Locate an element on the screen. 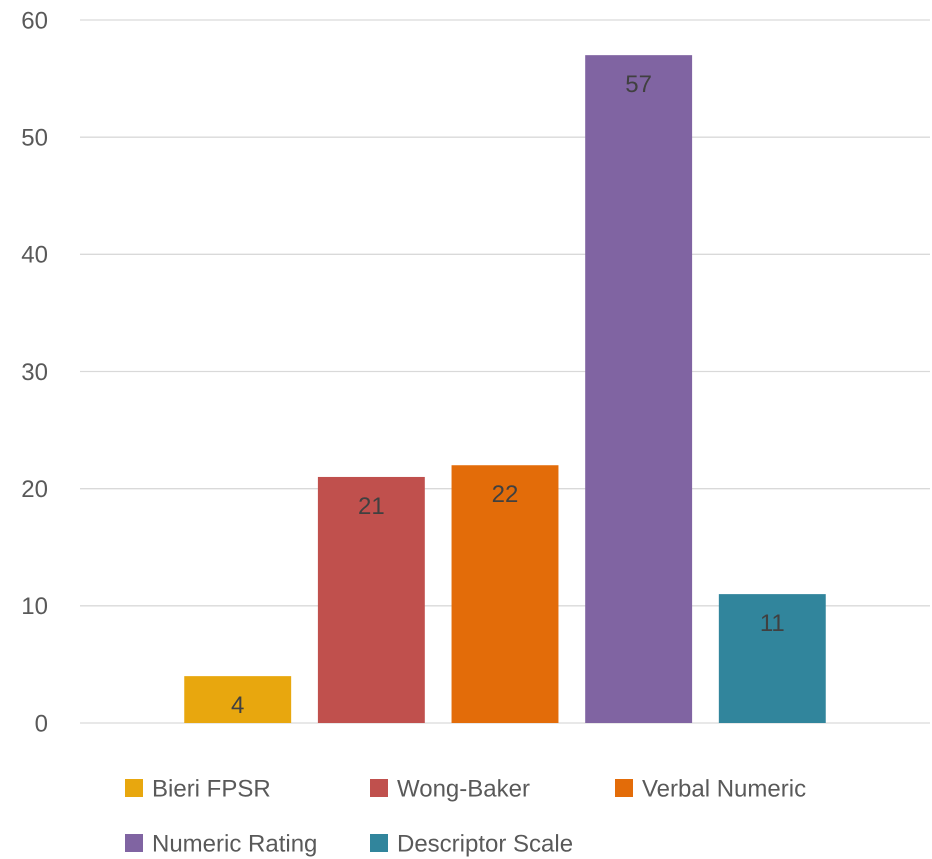  legend-label: Wong-Baker is located at coordinates (463, 788).